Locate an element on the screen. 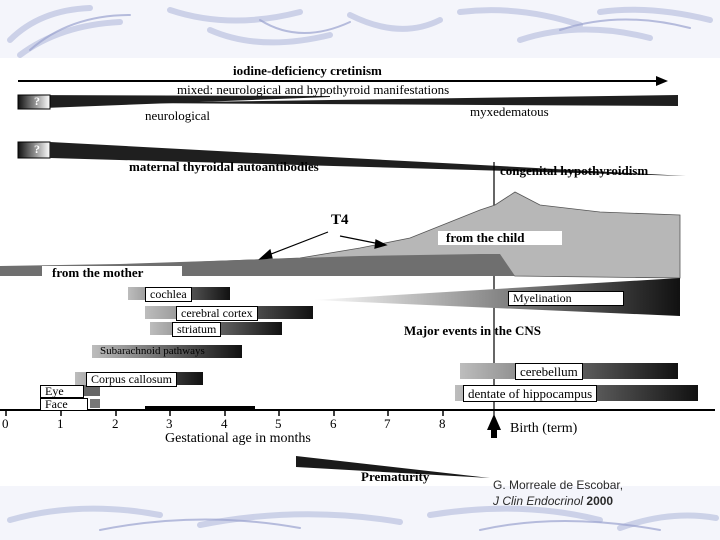 This screenshot has height=540, width=720. subarachnoid-label: Subarachnoid pathways is located at coordinates (152, 351).